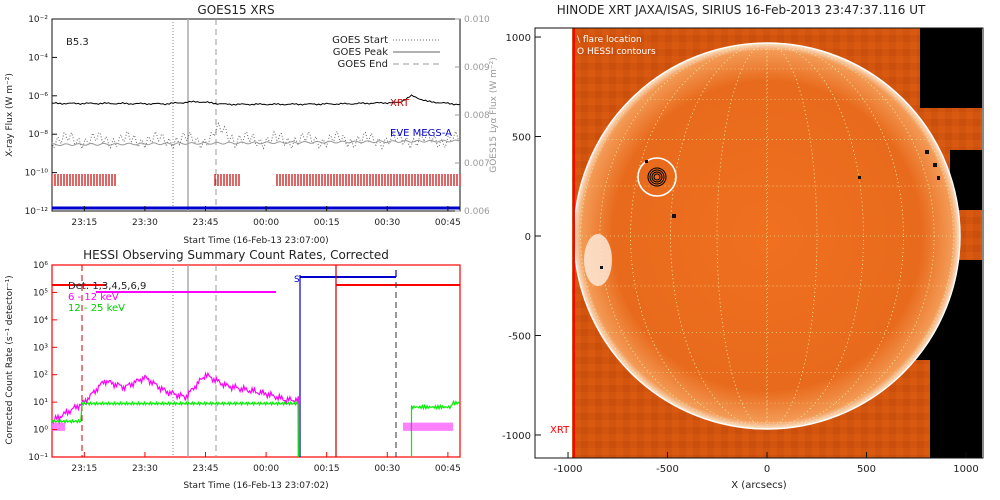 The width and height of the screenshot is (1000, 500). Describe the element at coordinates (518, 38) in the screenshot. I see `xrt-y-tick-label: 1000` at that location.